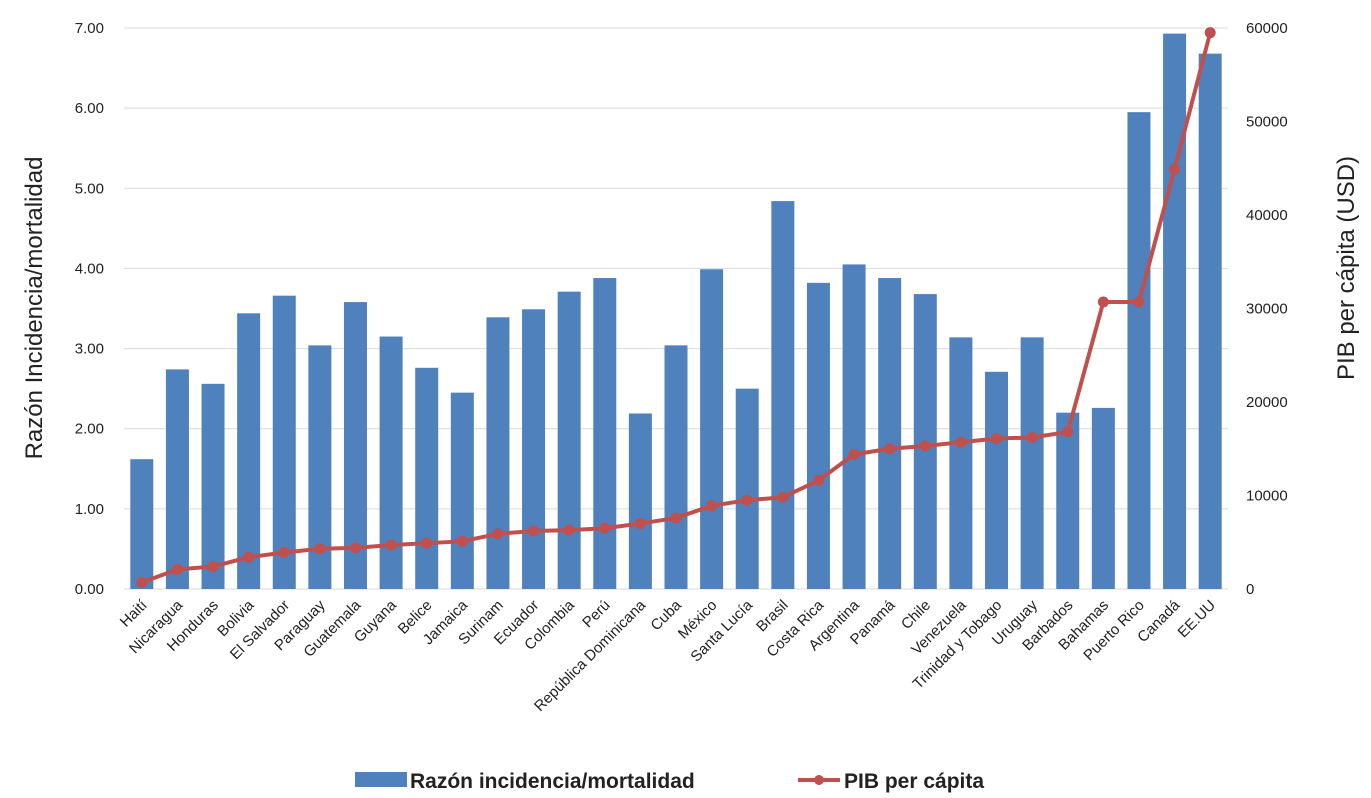 The width and height of the screenshot is (1371, 798). Describe the element at coordinates (1267, 402) in the screenshot. I see `y2-tick-label: 20000` at that location.